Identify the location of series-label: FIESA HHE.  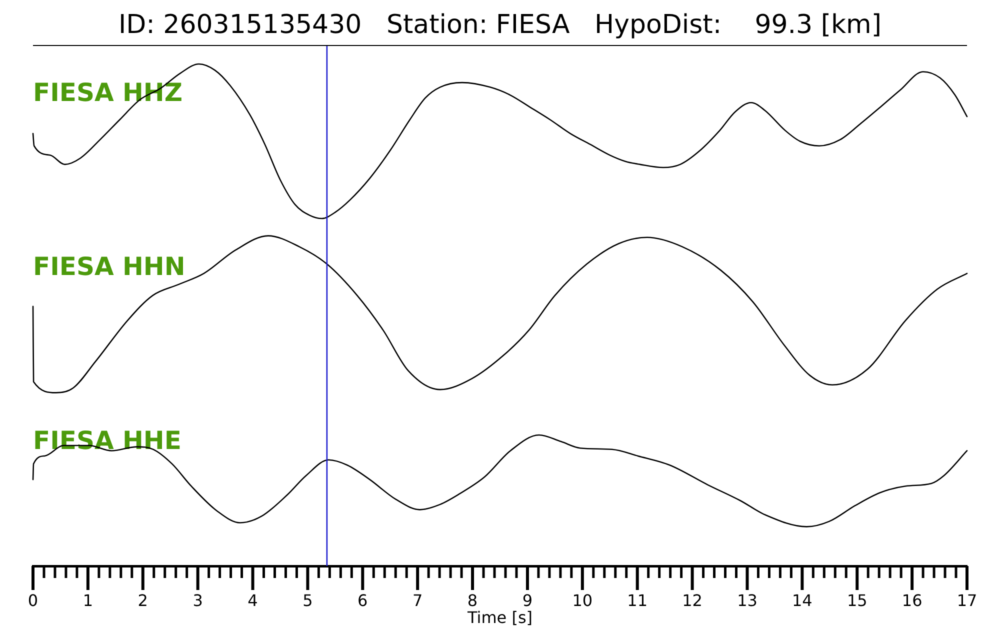
(107, 440).